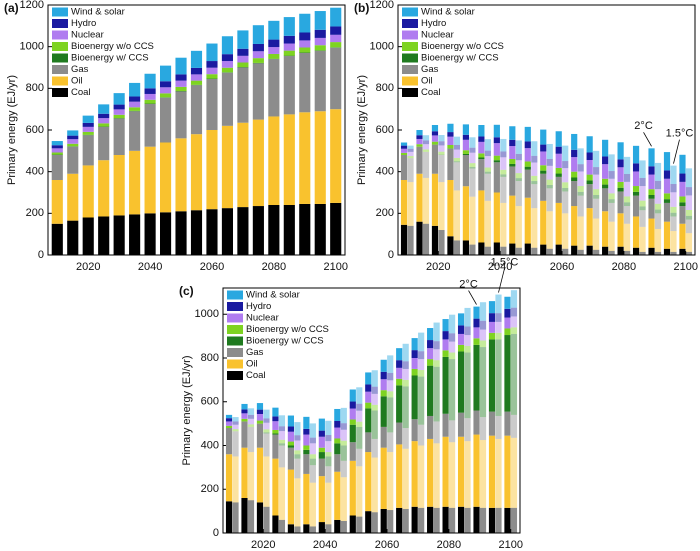 Image resolution: width=700 pixels, height=551 pixels. I want to click on y-tick-label: 400, so click(210, 445).